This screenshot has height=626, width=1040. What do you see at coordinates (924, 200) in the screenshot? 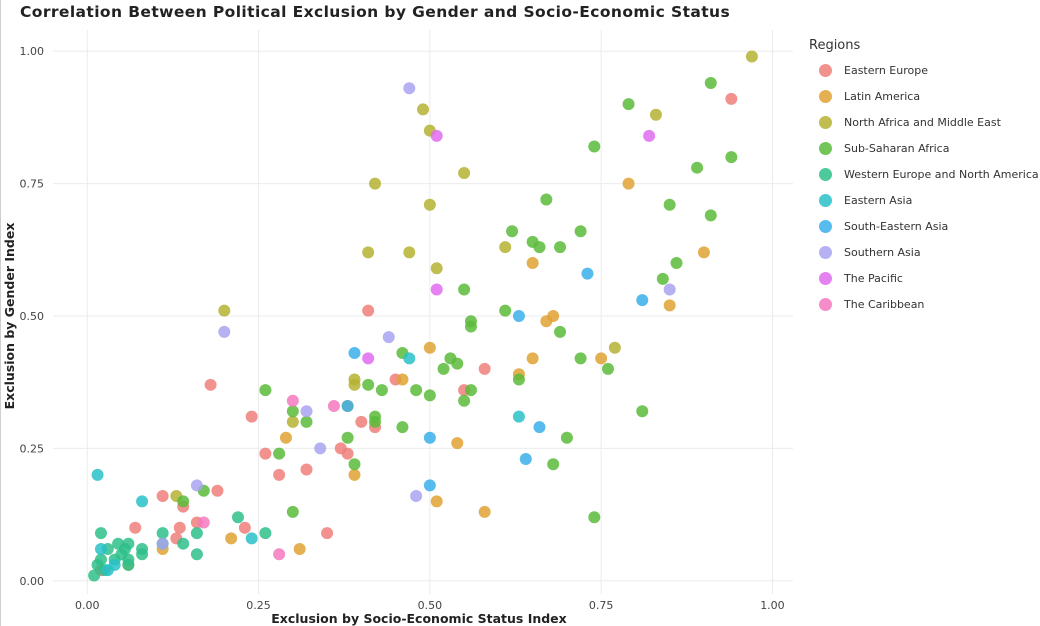
I see `legend-item-eastern-asia: Eastern Asia` at bounding box center [924, 200].